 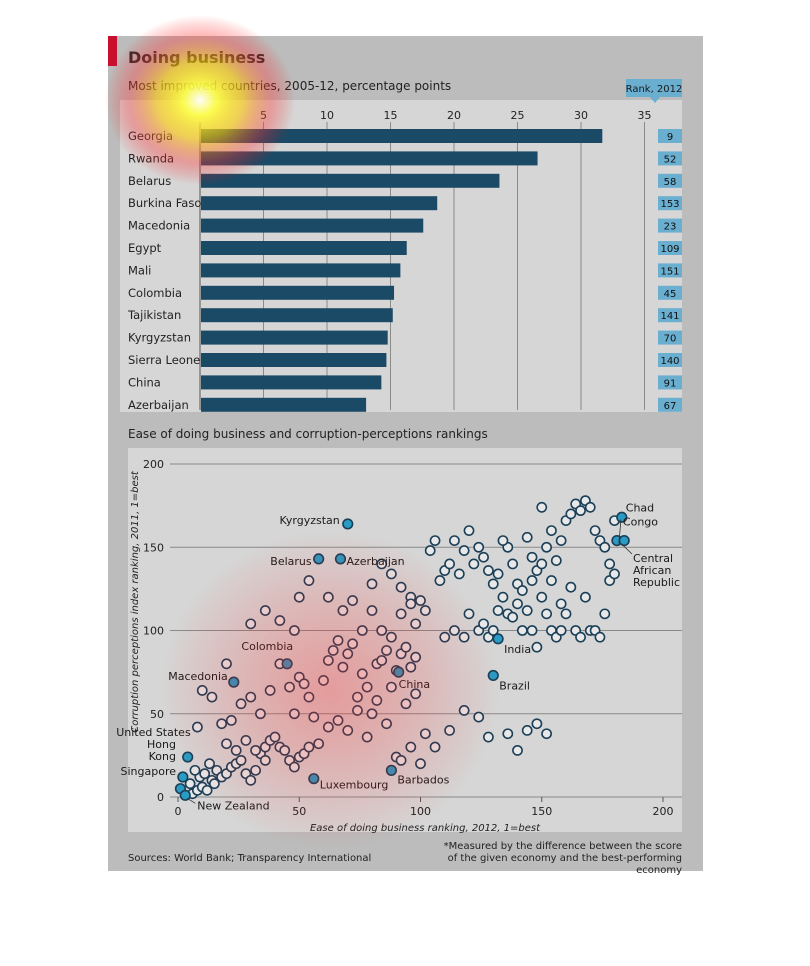 I want to click on bar-category-label: Kyrgyzstan, so click(x=159, y=338).